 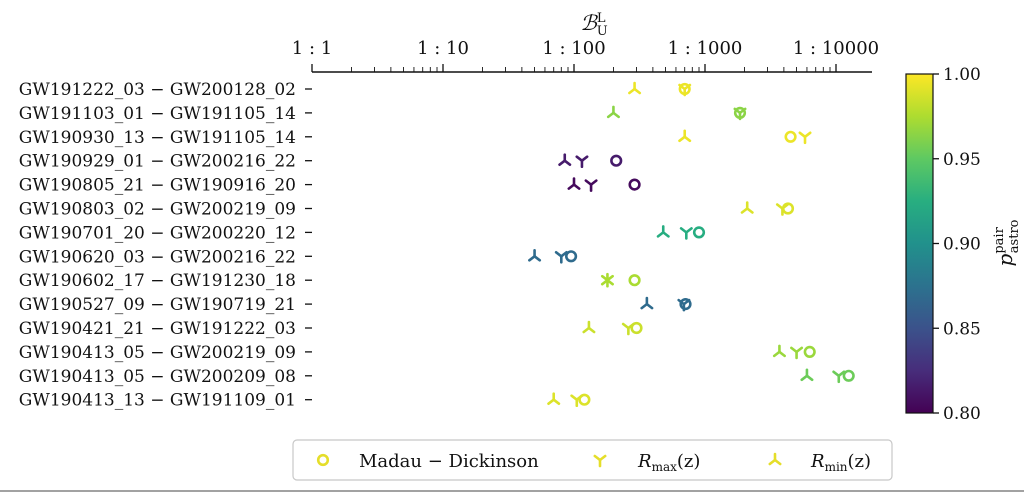 I want to click on y-tick-label: GW190413_05 − GW200209_08, so click(x=157, y=377).